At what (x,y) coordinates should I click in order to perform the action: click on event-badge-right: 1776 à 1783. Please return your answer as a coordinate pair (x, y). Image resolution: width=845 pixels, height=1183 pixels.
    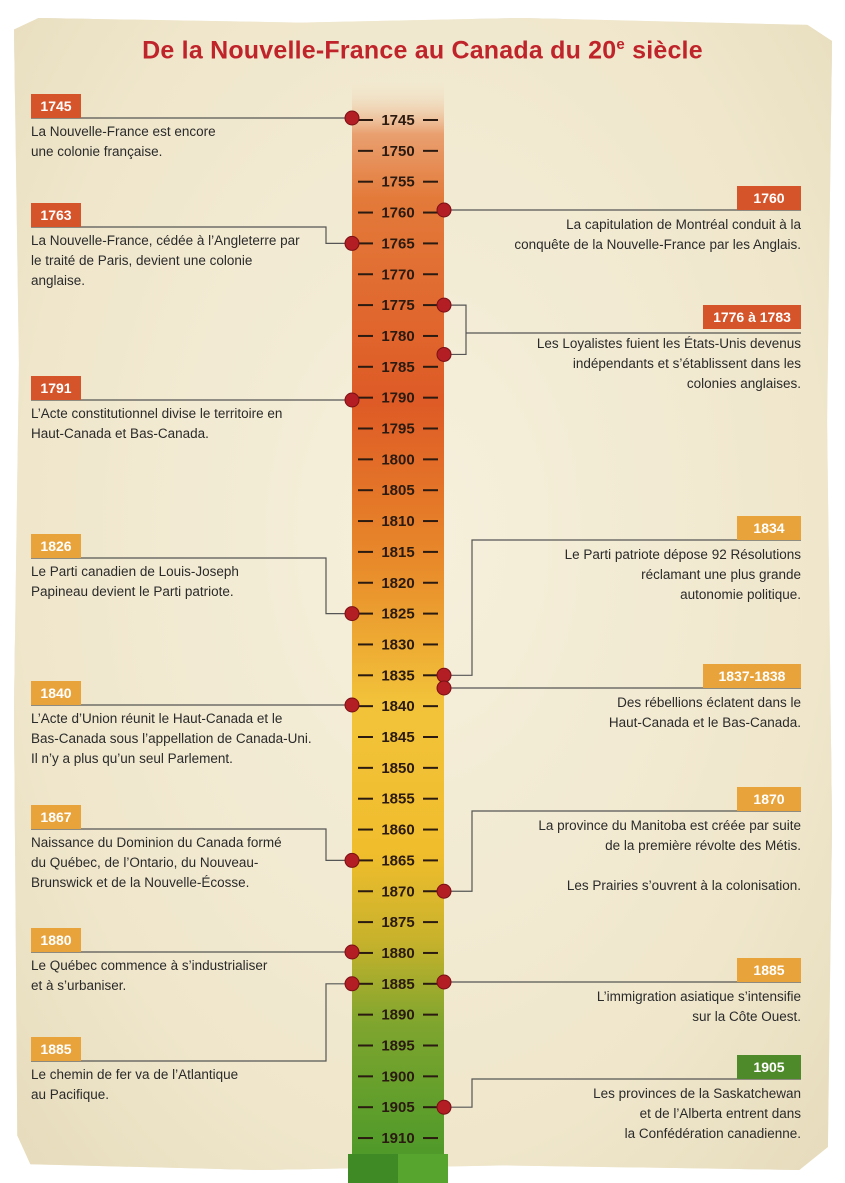
    Looking at the image, I should click on (752, 317).